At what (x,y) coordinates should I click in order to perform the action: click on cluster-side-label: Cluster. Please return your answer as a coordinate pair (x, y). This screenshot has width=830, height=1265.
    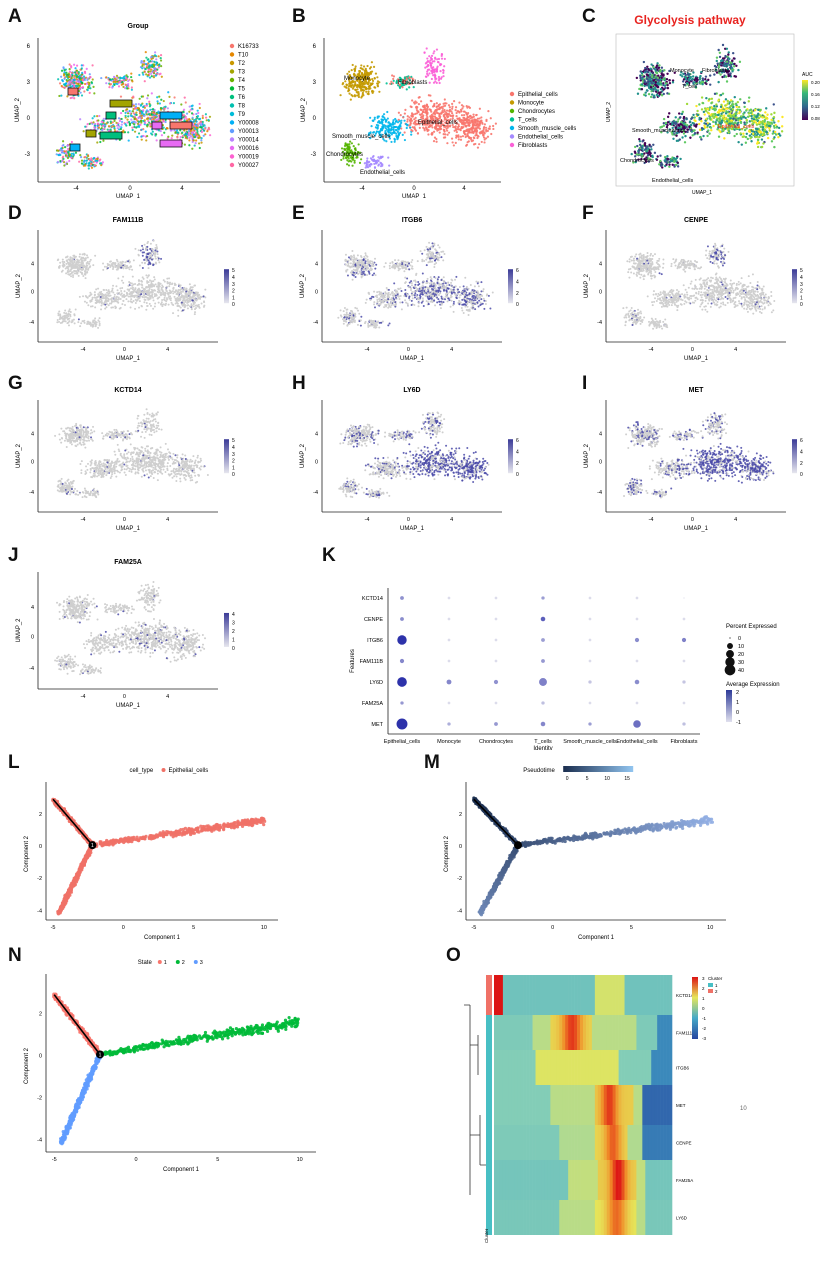
    Looking at the image, I should click on (486, 1235).